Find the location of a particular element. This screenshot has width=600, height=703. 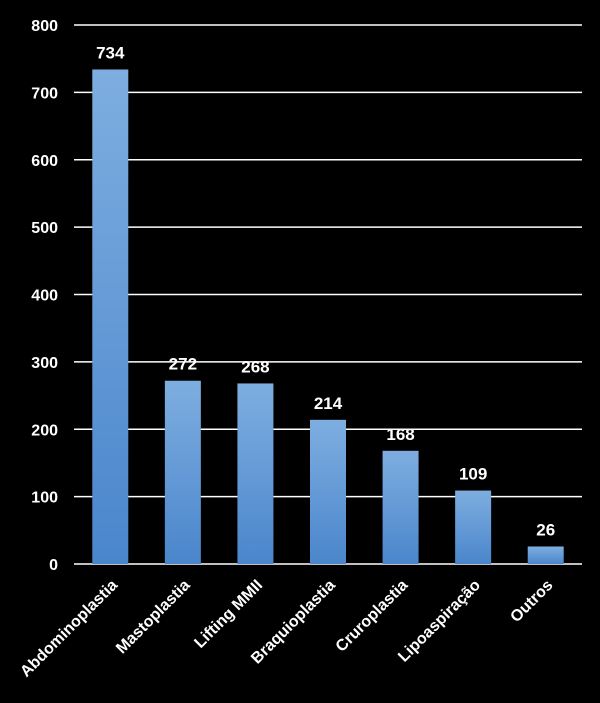

data-label: 272 is located at coordinates (183, 364).